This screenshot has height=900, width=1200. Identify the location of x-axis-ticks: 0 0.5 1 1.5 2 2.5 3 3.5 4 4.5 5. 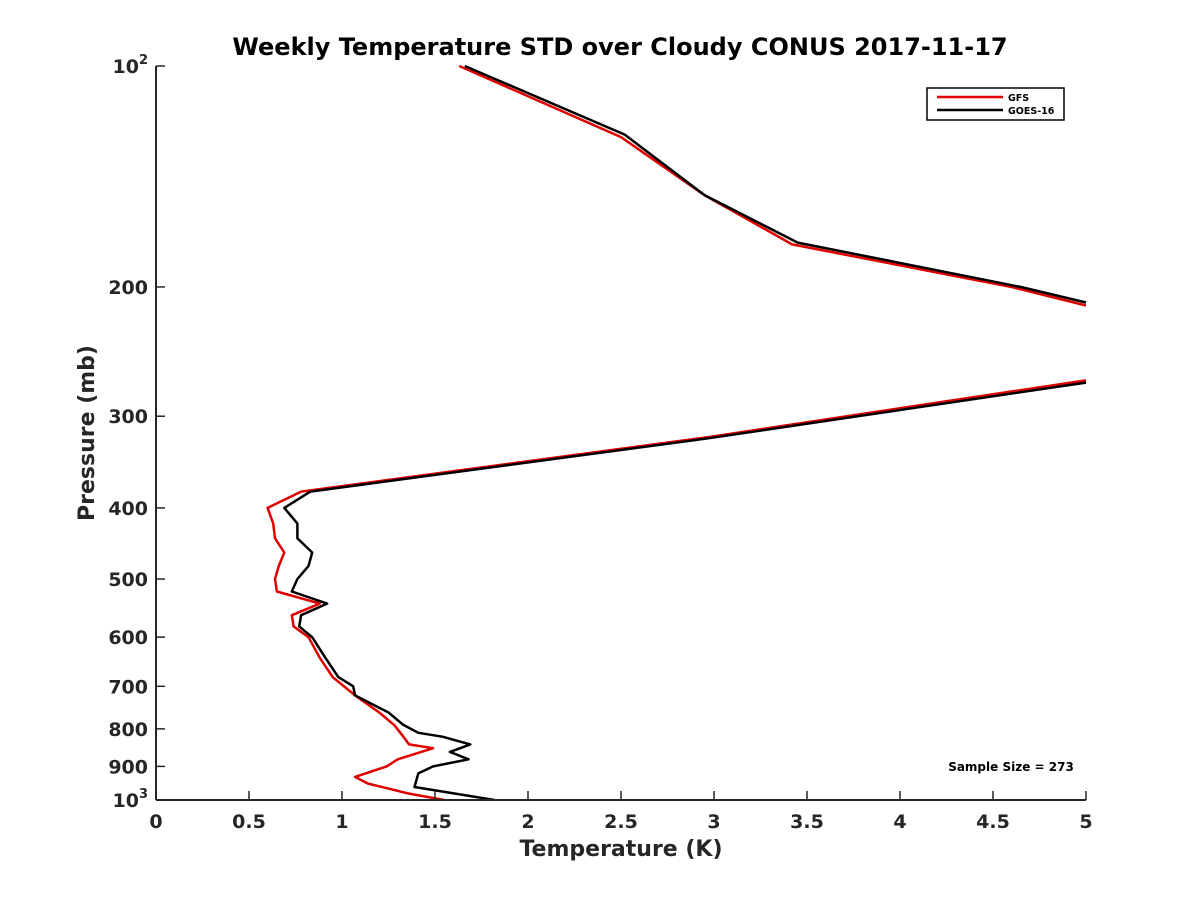
(621, 812).